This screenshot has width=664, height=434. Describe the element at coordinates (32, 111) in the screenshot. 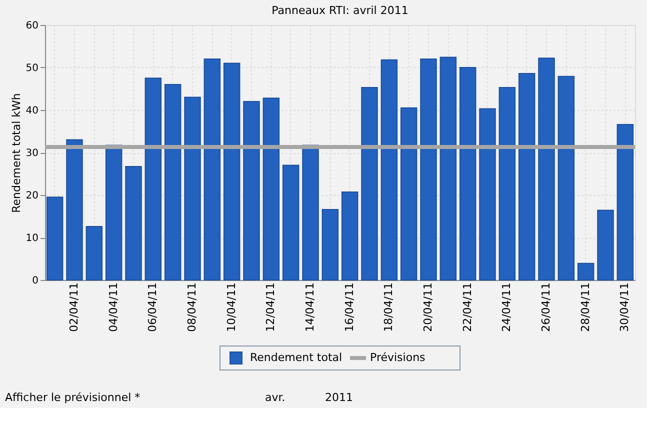

I see `y-tick-label: 40` at that location.